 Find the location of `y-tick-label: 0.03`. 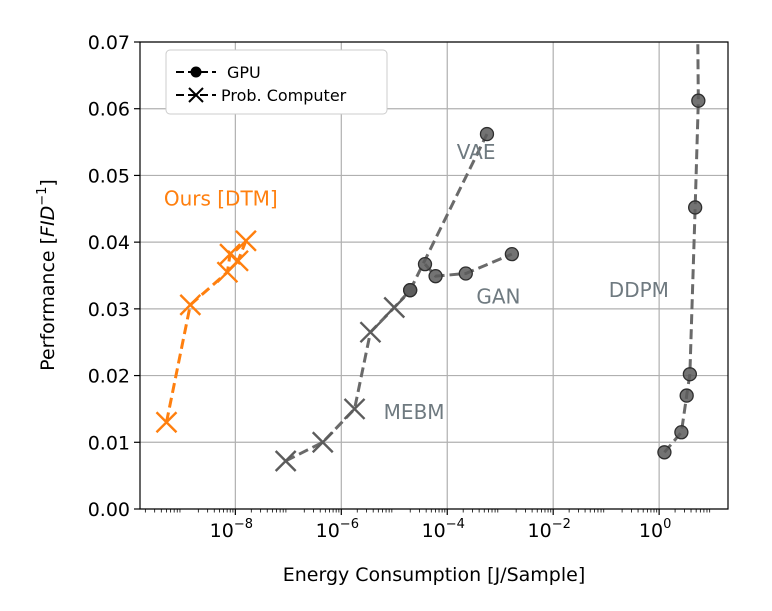

y-tick-label: 0.03 is located at coordinates (109, 310).